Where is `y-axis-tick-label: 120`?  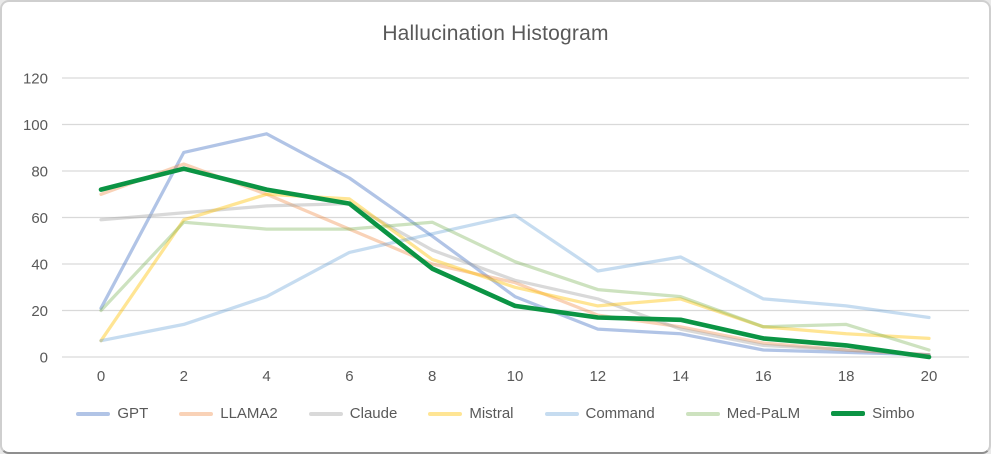 y-axis-tick-label: 120 is located at coordinates (35, 79).